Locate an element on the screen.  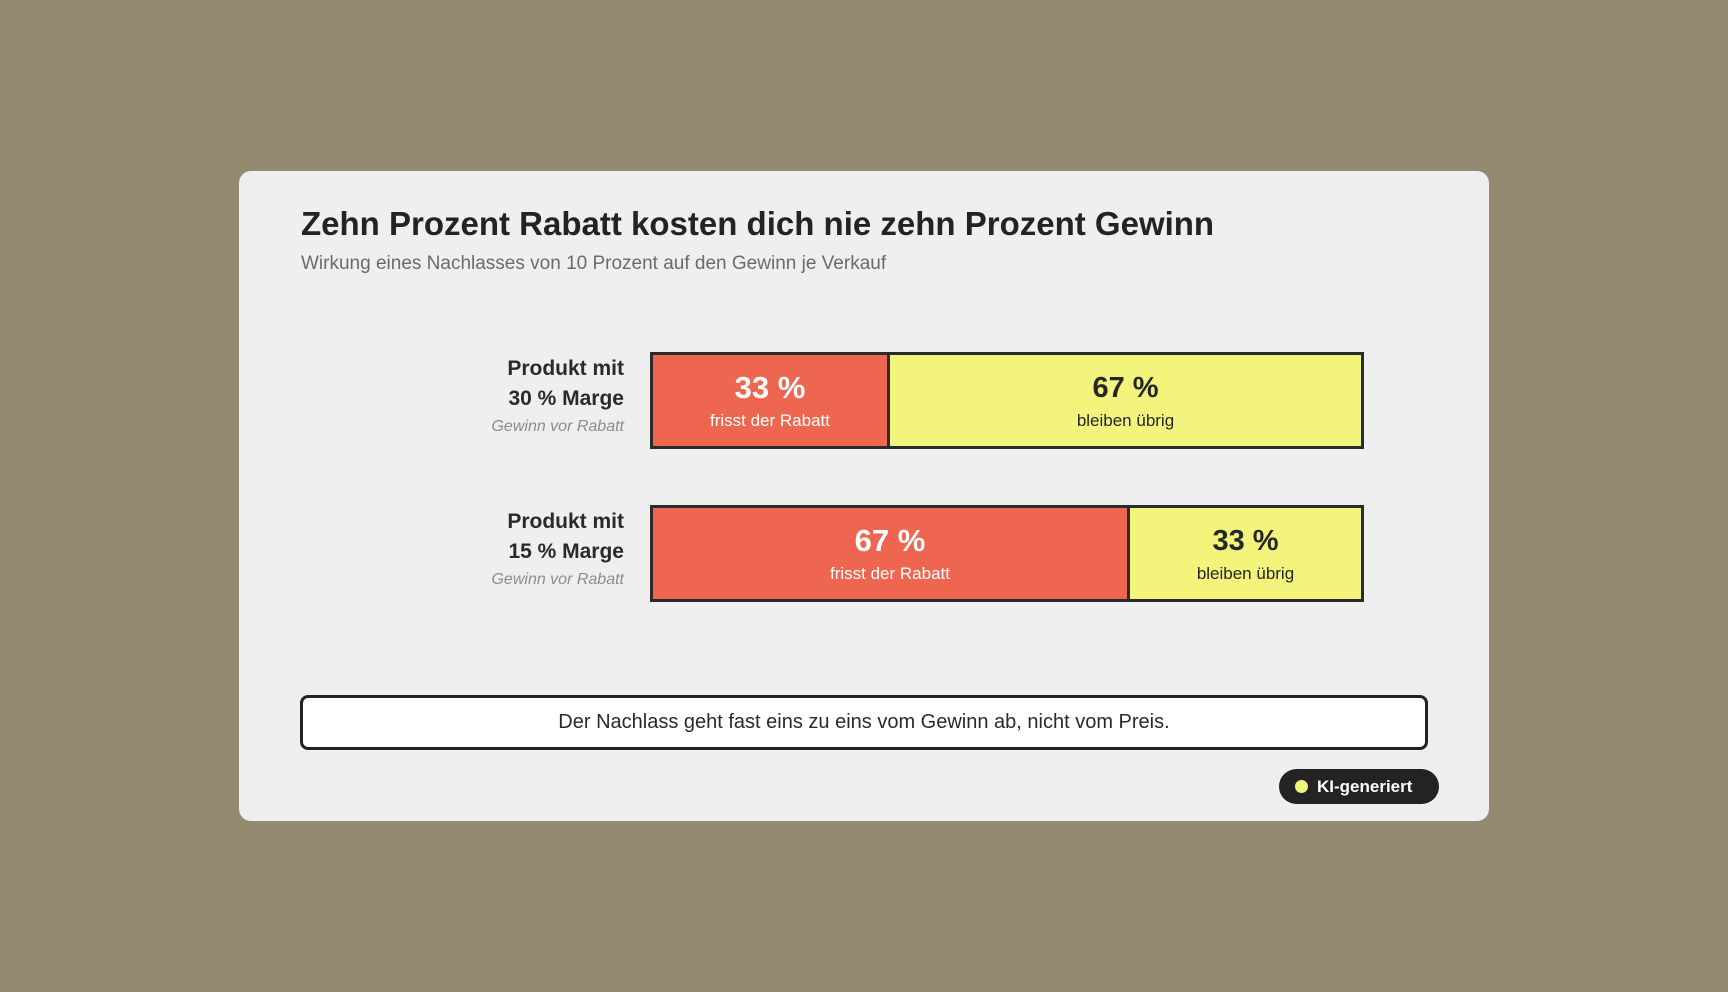
bar-segment-remaining: 33 % bleiben übrig is located at coordinates (1244, 553).